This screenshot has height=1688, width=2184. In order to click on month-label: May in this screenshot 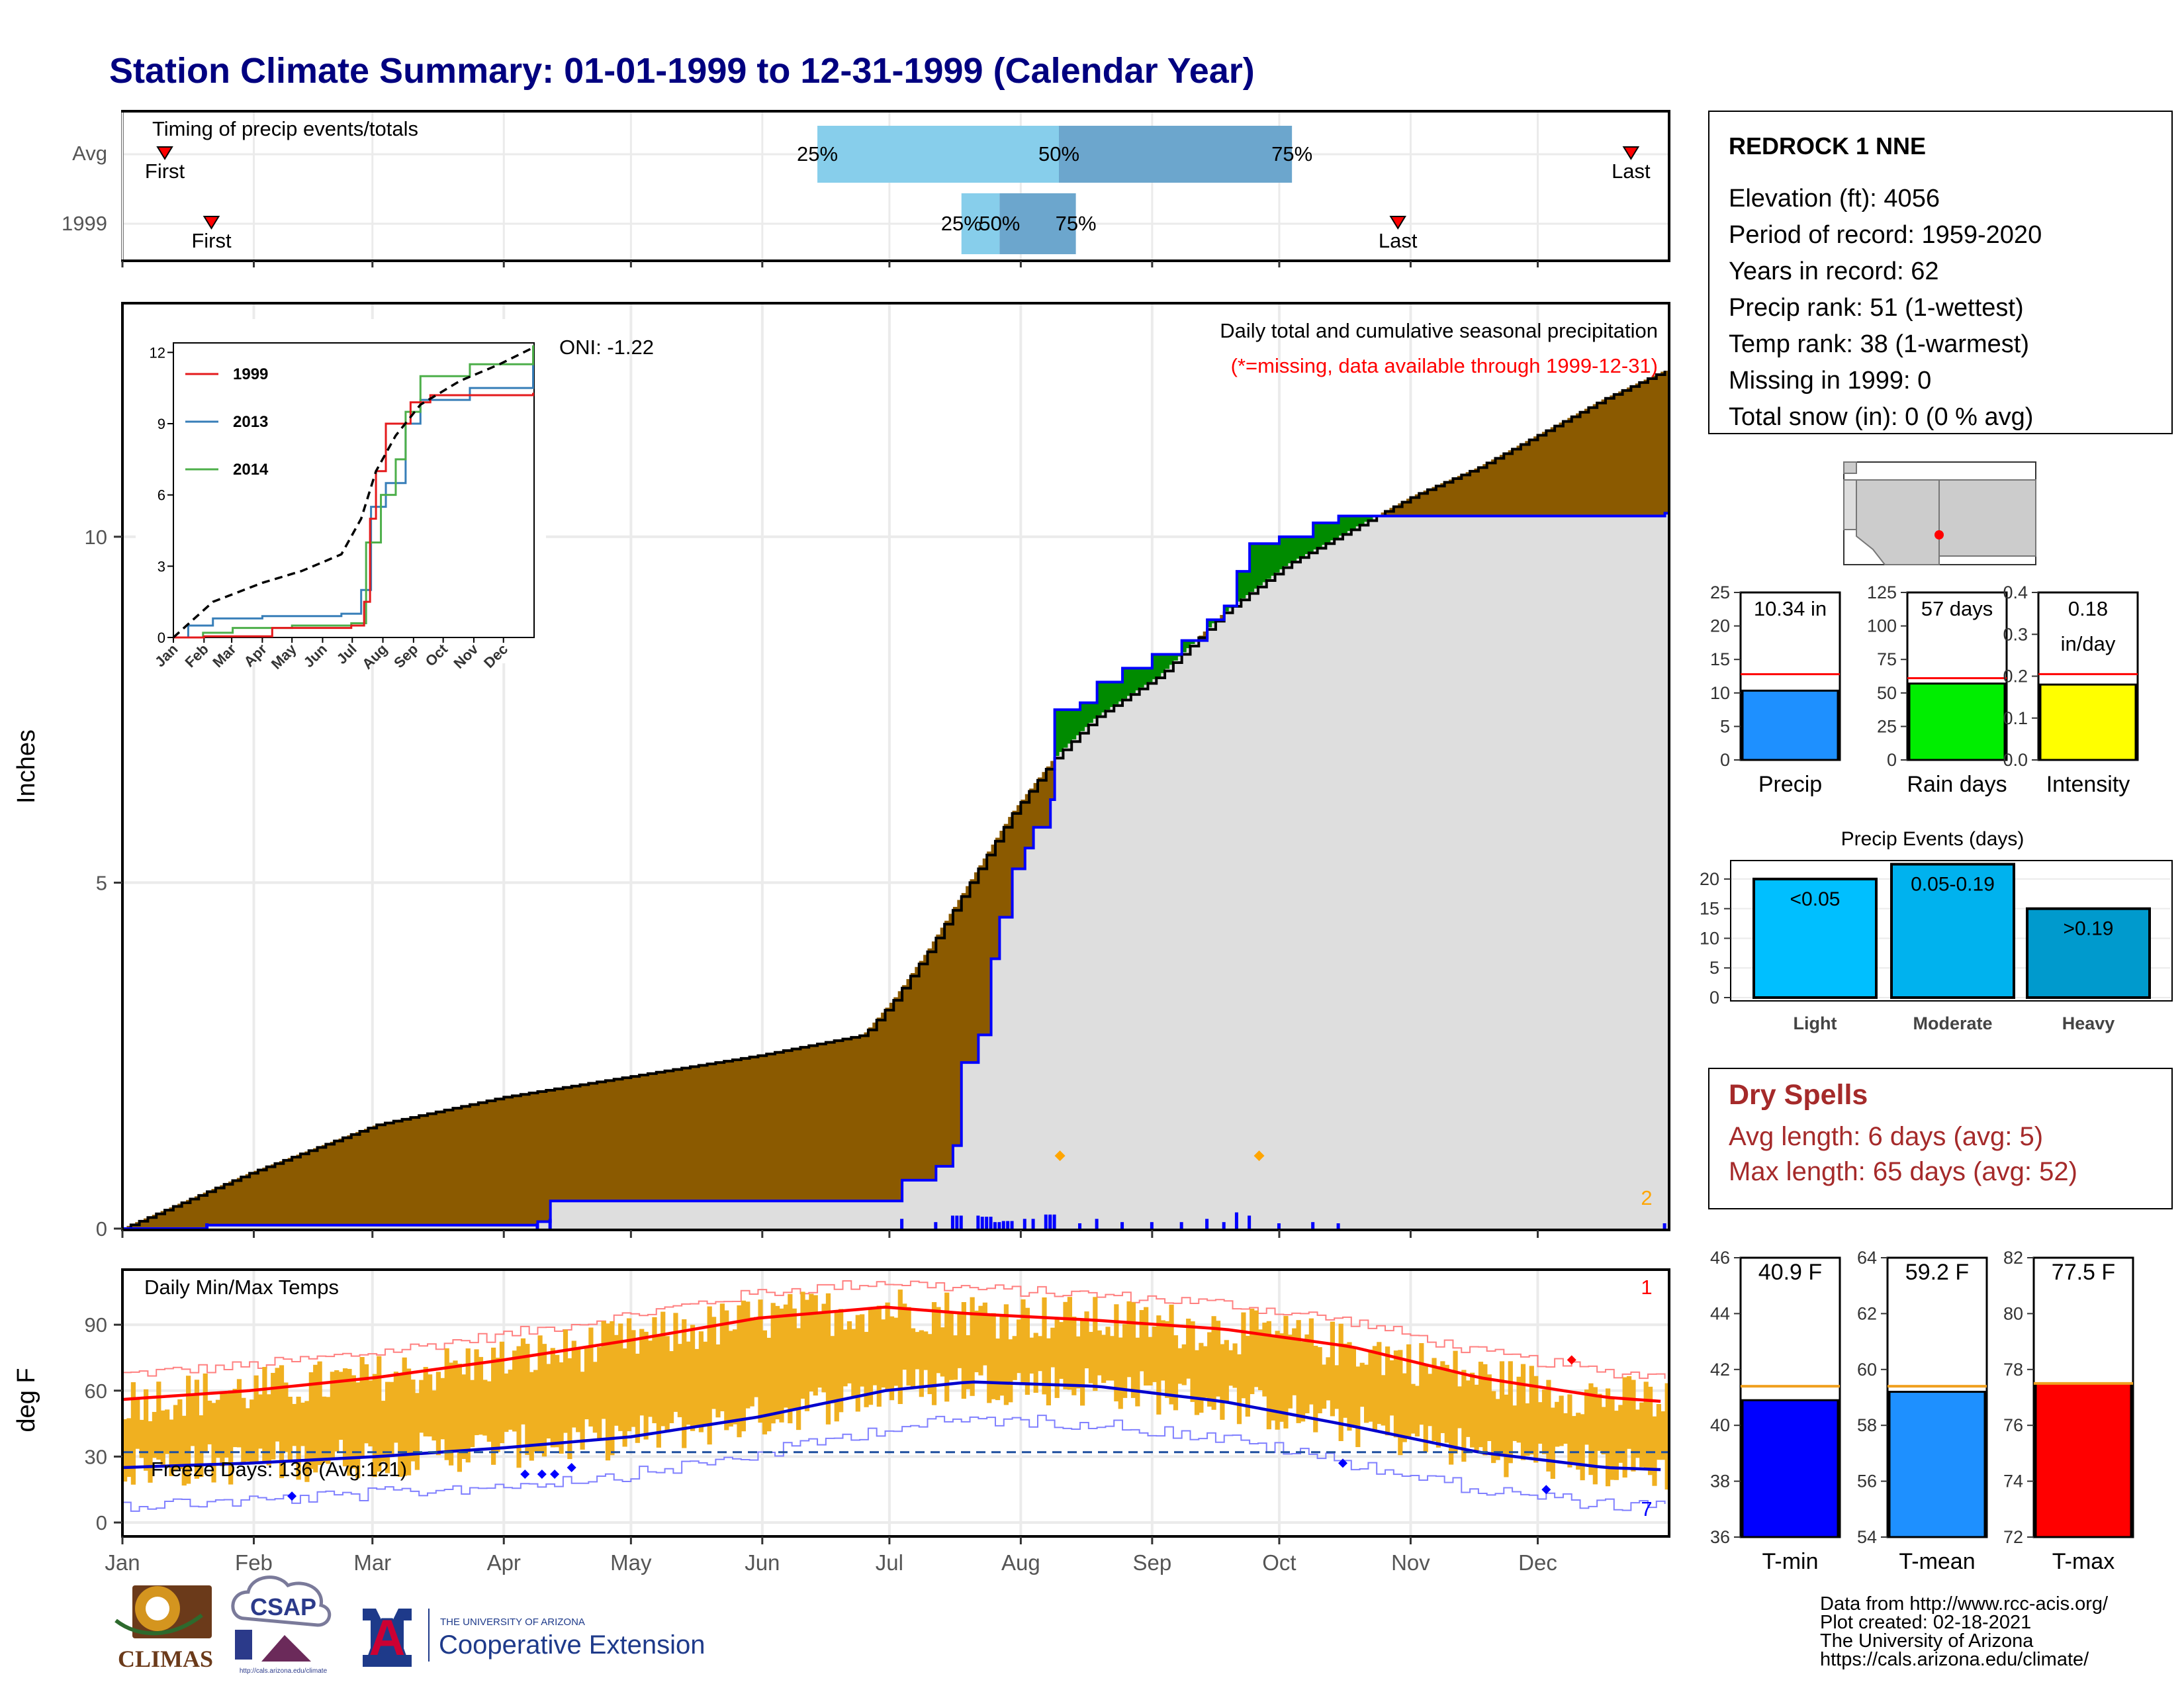, I will do `click(631, 1562)`.